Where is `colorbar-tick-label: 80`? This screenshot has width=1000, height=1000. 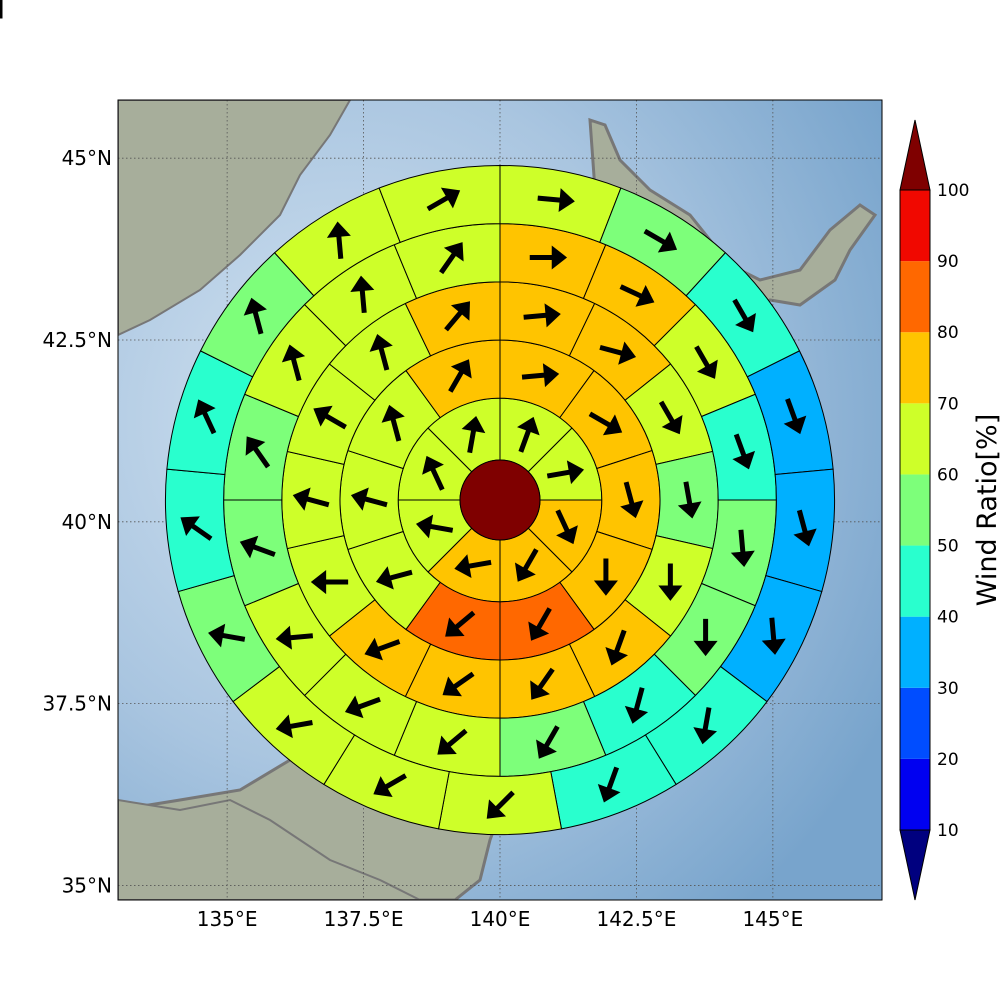
colorbar-tick-label: 80 is located at coordinates (948, 333).